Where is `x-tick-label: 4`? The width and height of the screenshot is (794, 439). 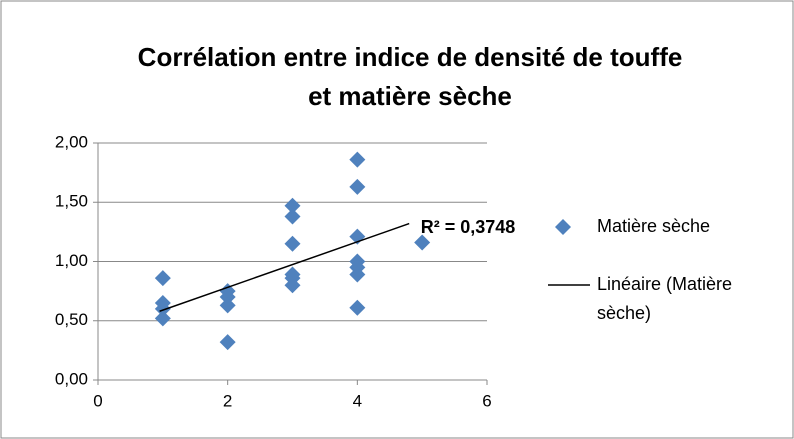 x-tick-label: 4 is located at coordinates (357, 400).